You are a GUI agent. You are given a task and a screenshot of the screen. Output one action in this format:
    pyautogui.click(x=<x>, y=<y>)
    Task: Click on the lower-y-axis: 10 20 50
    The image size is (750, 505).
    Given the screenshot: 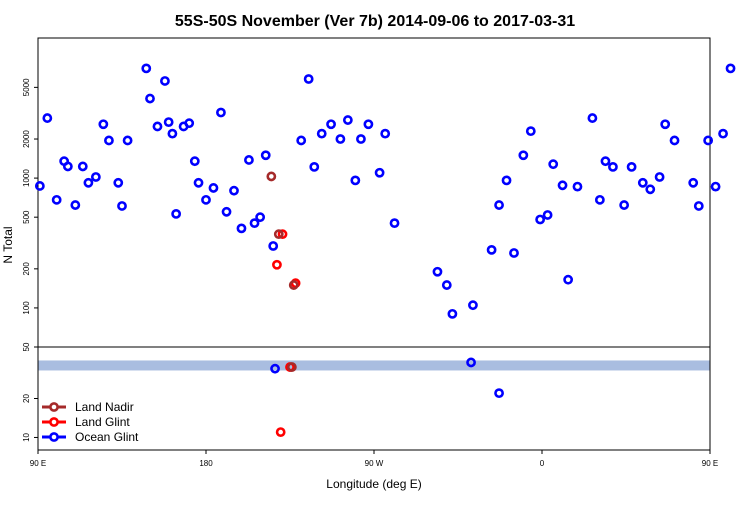 What is the action you would take?
    pyautogui.click(x=30, y=392)
    